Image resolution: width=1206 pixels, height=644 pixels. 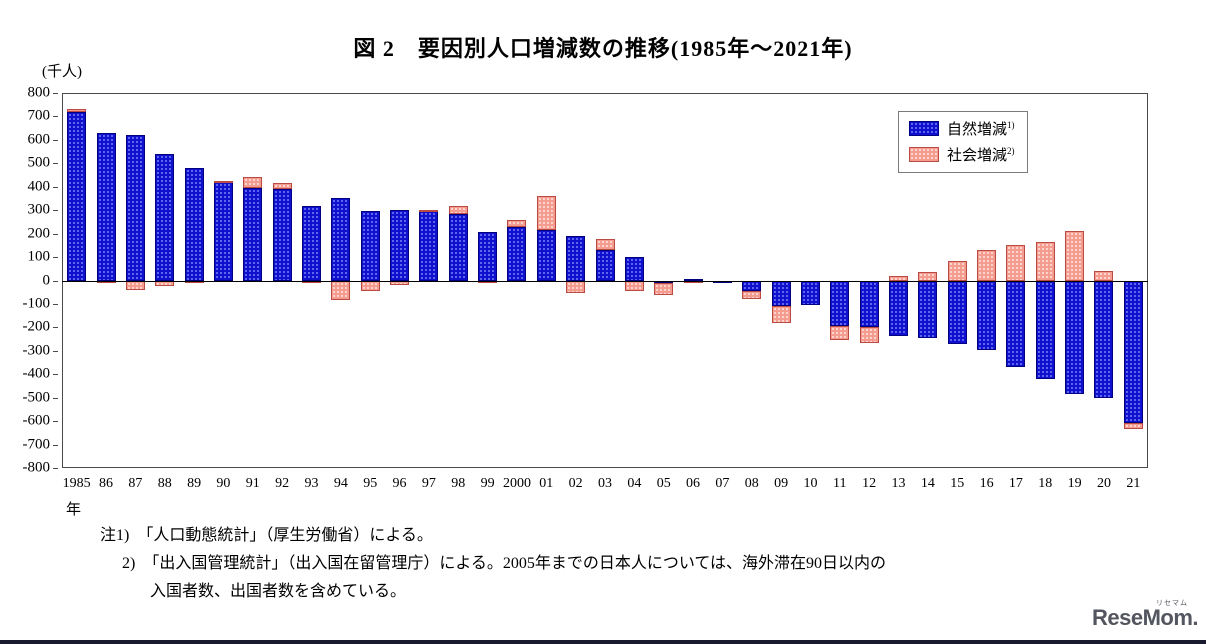 What do you see at coordinates (164, 483) in the screenshot?
I see `x-tick-label: 88` at bounding box center [164, 483].